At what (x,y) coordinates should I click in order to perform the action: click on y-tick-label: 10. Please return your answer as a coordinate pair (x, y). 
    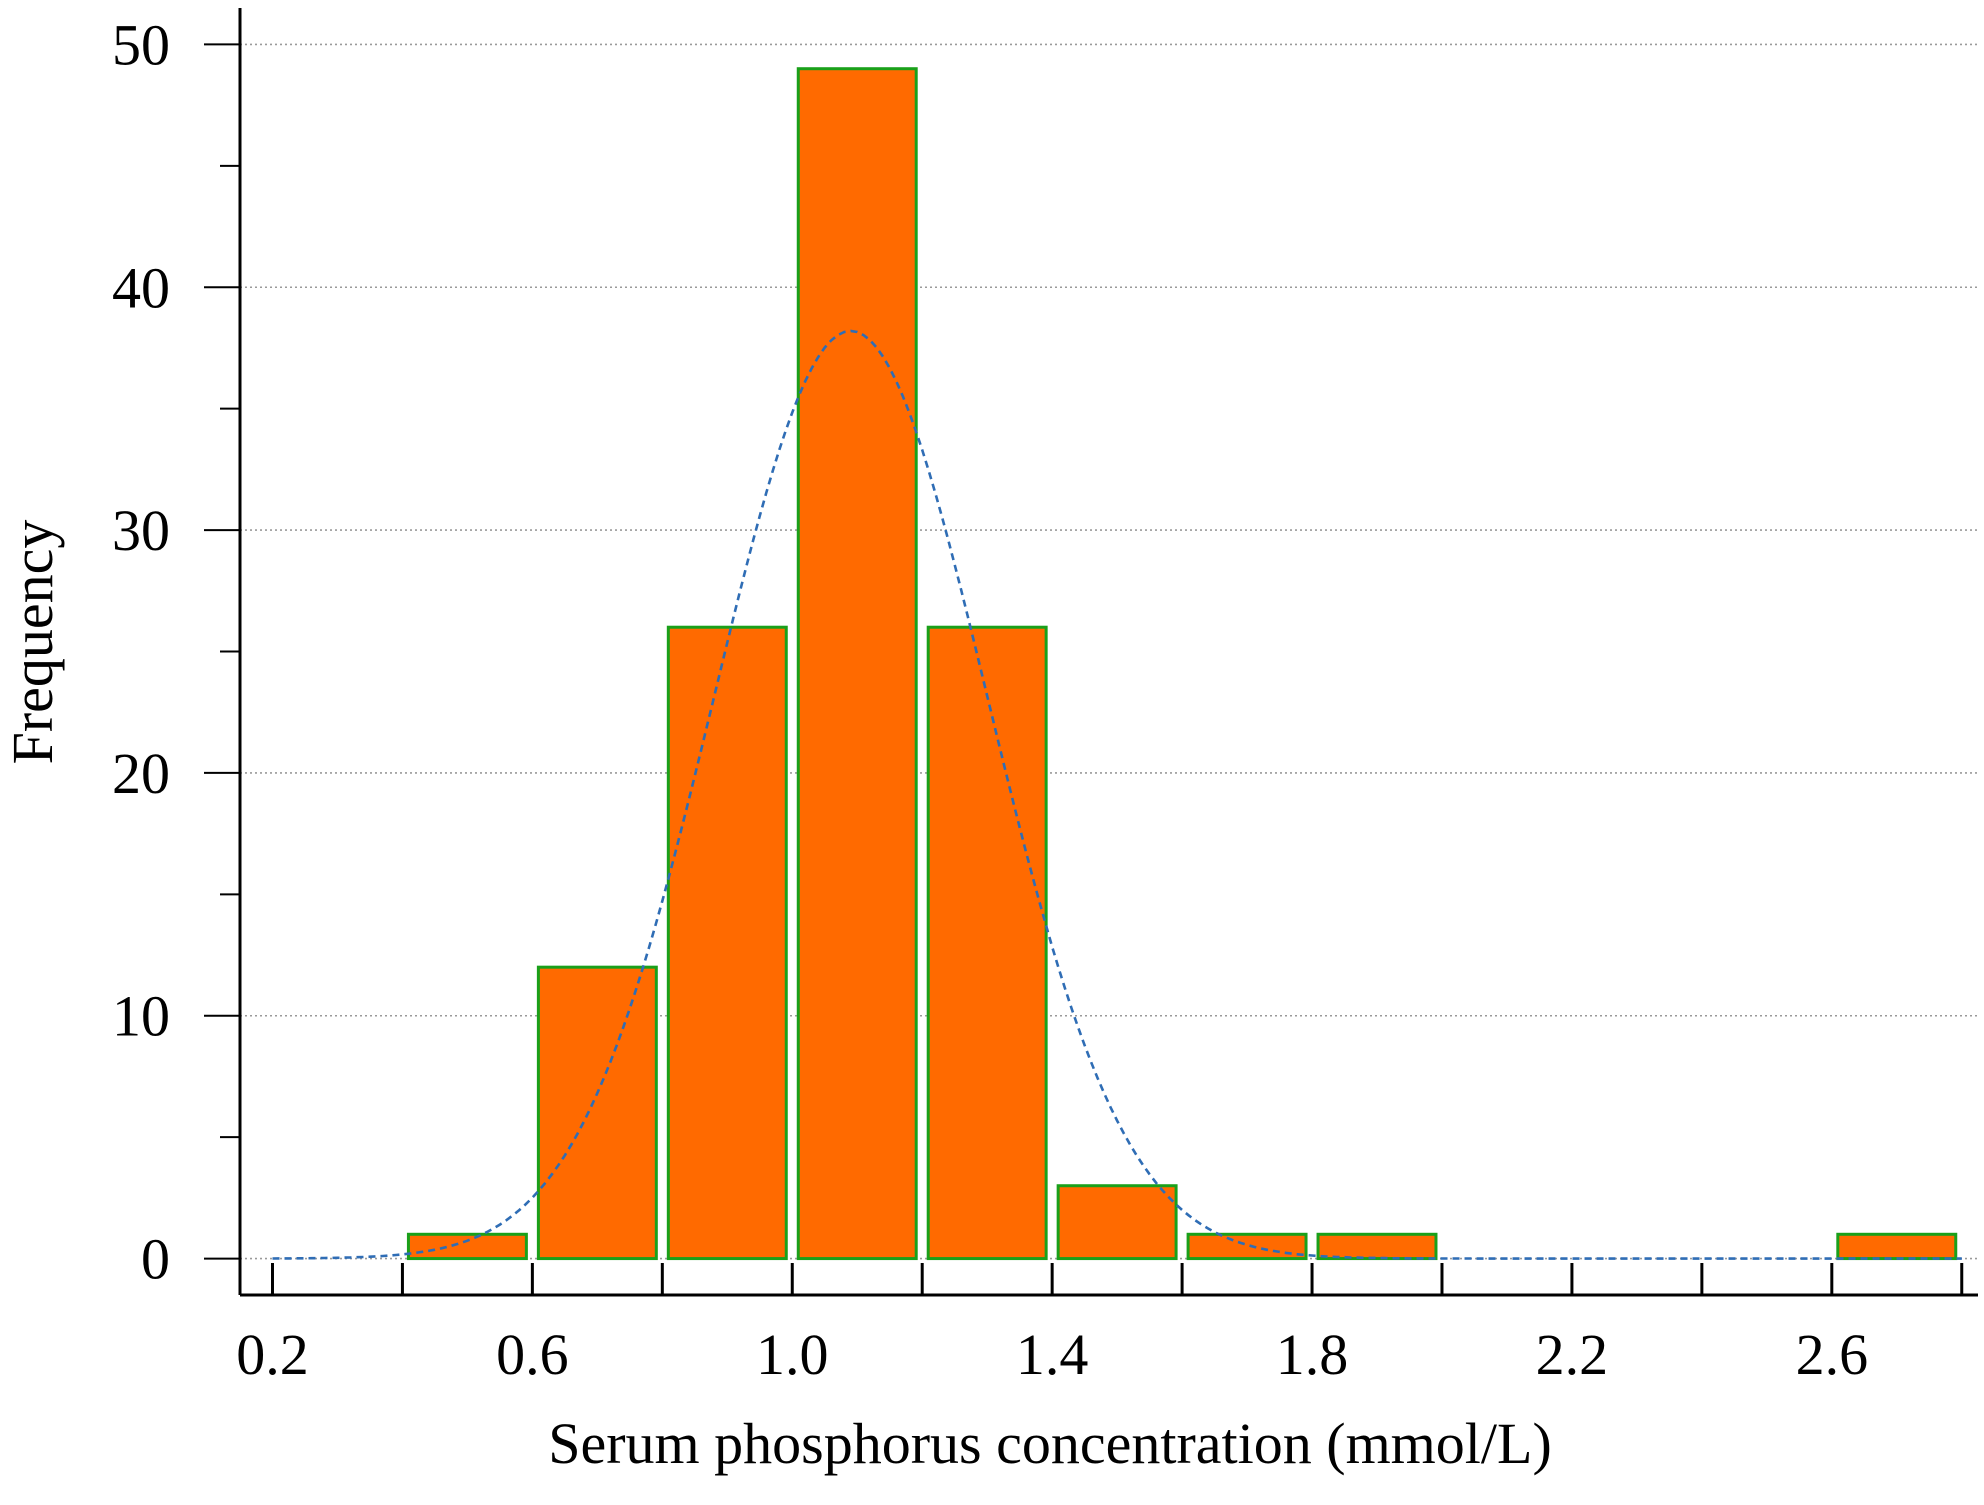
    Looking at the image, I should click on (141, 1016).